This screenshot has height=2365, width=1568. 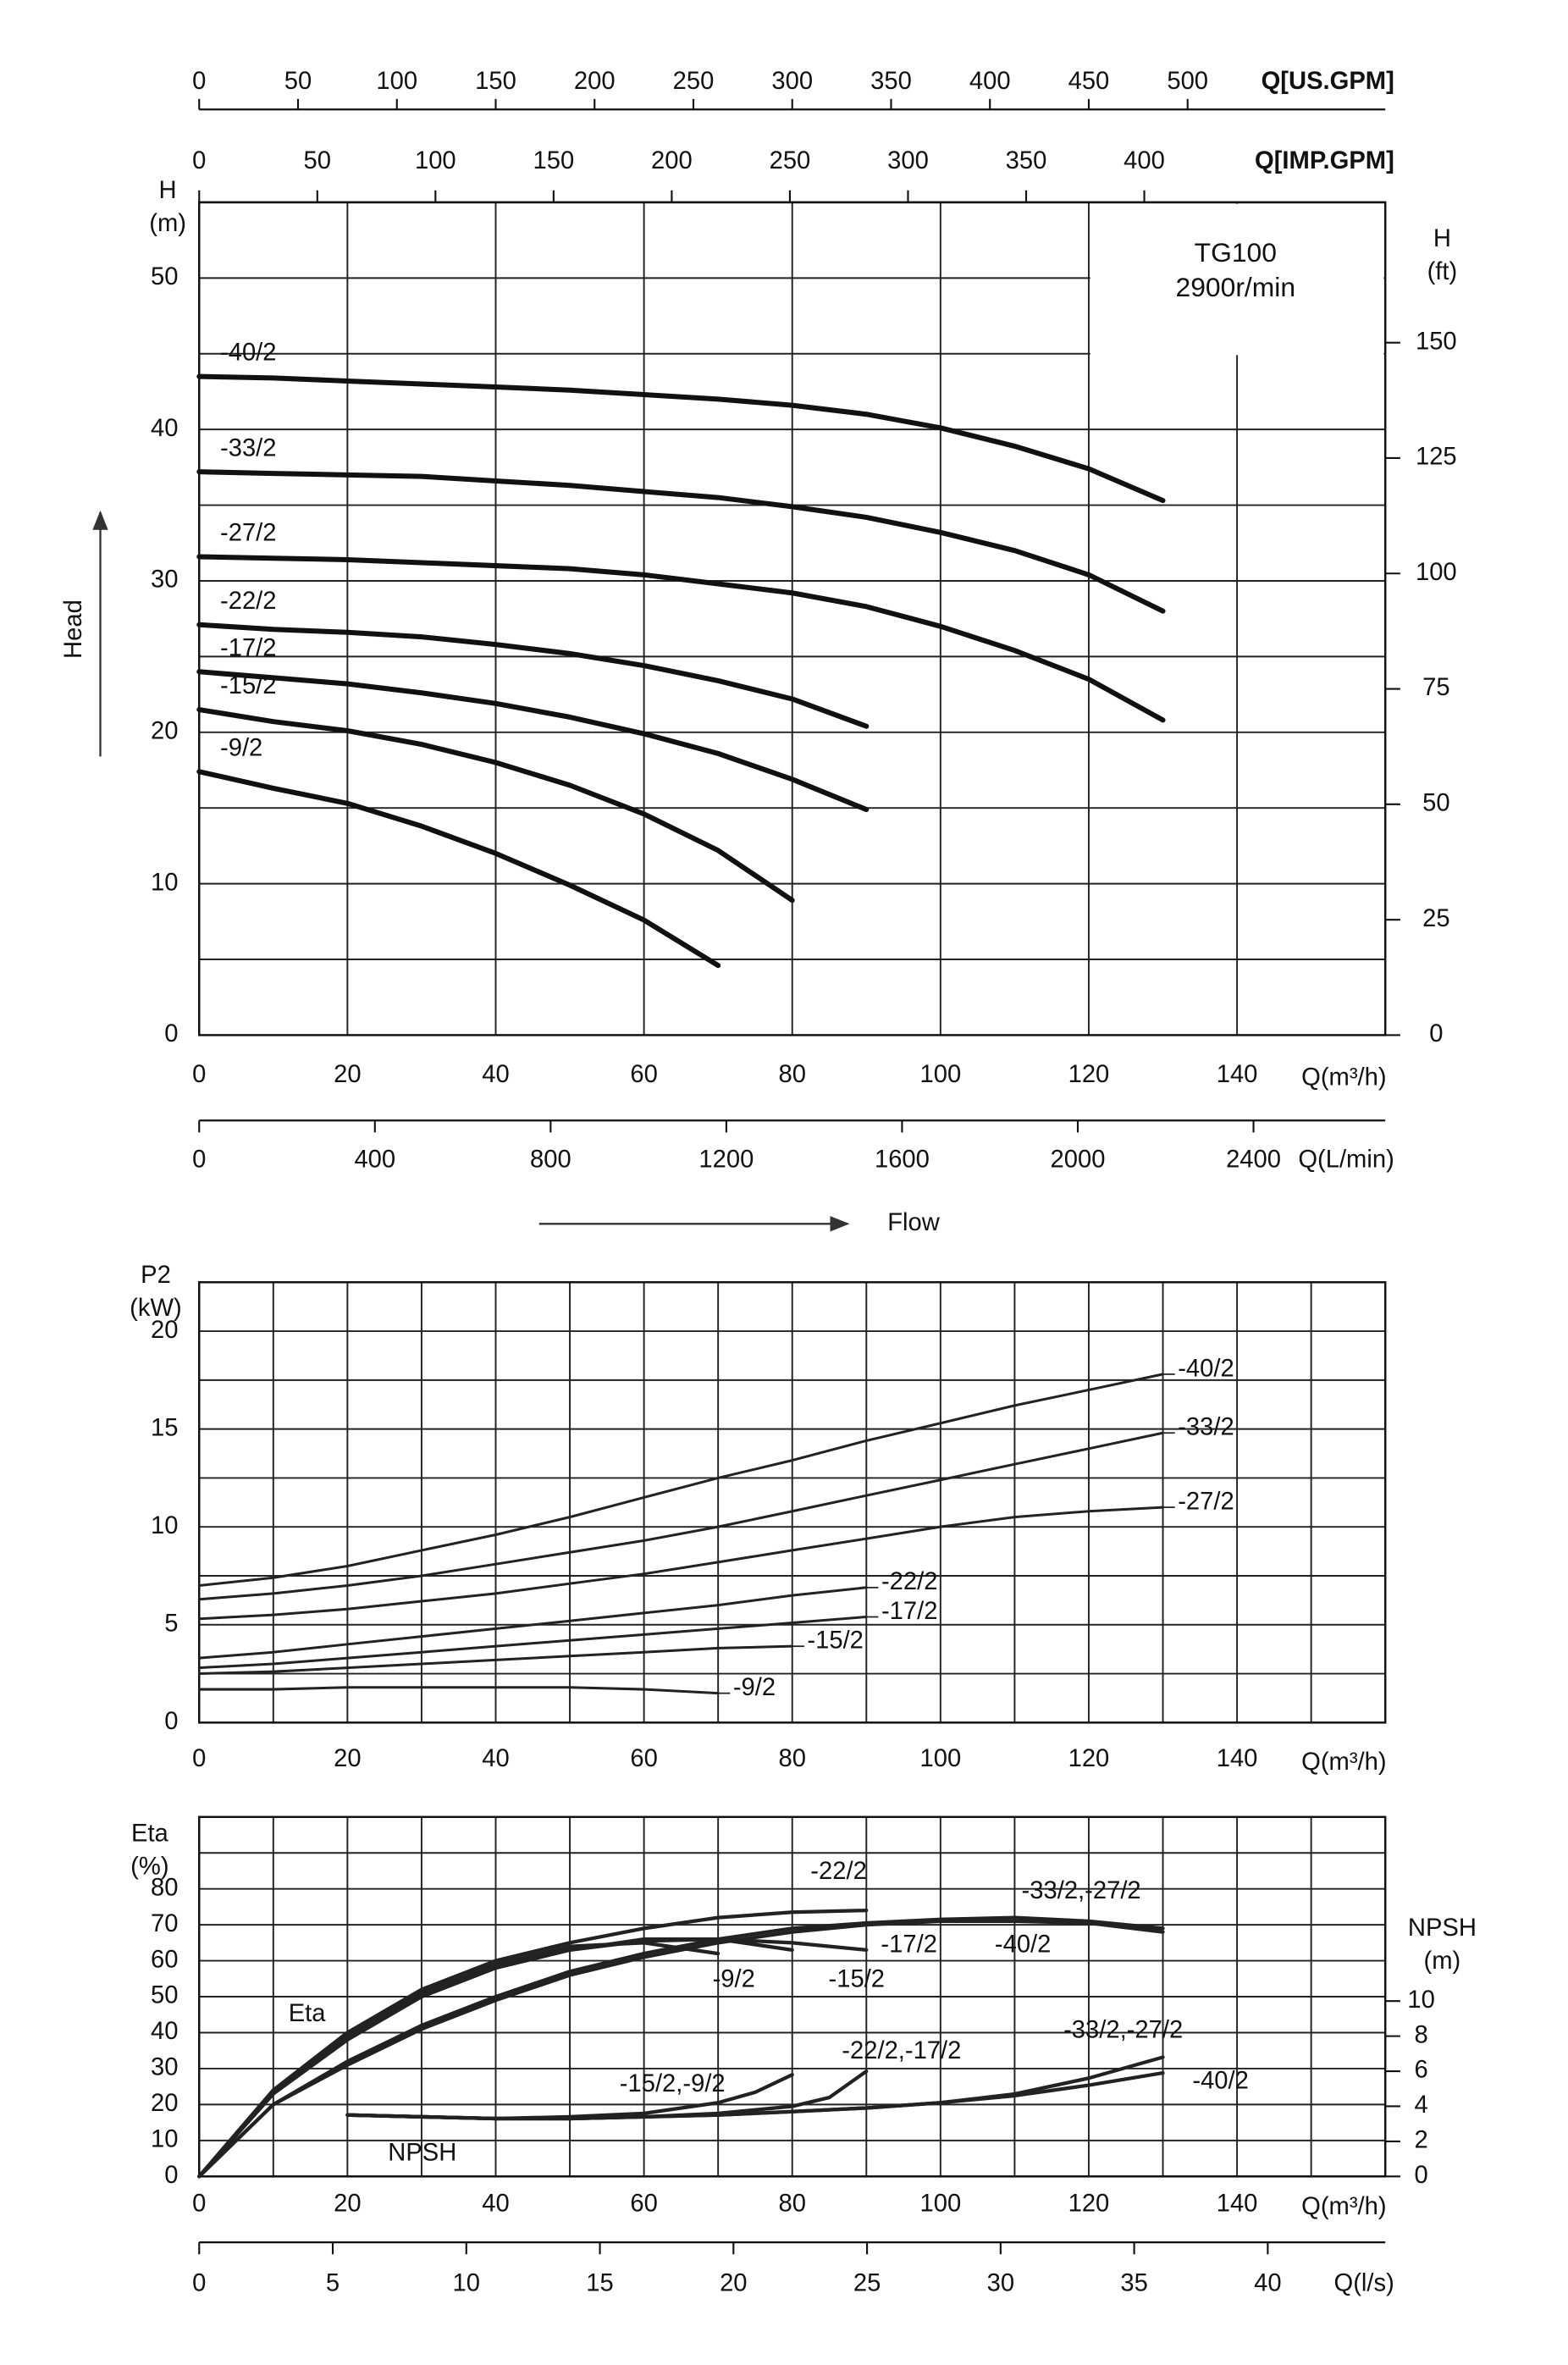 I want to click on annotation: Head, so click(x=73, y=629).